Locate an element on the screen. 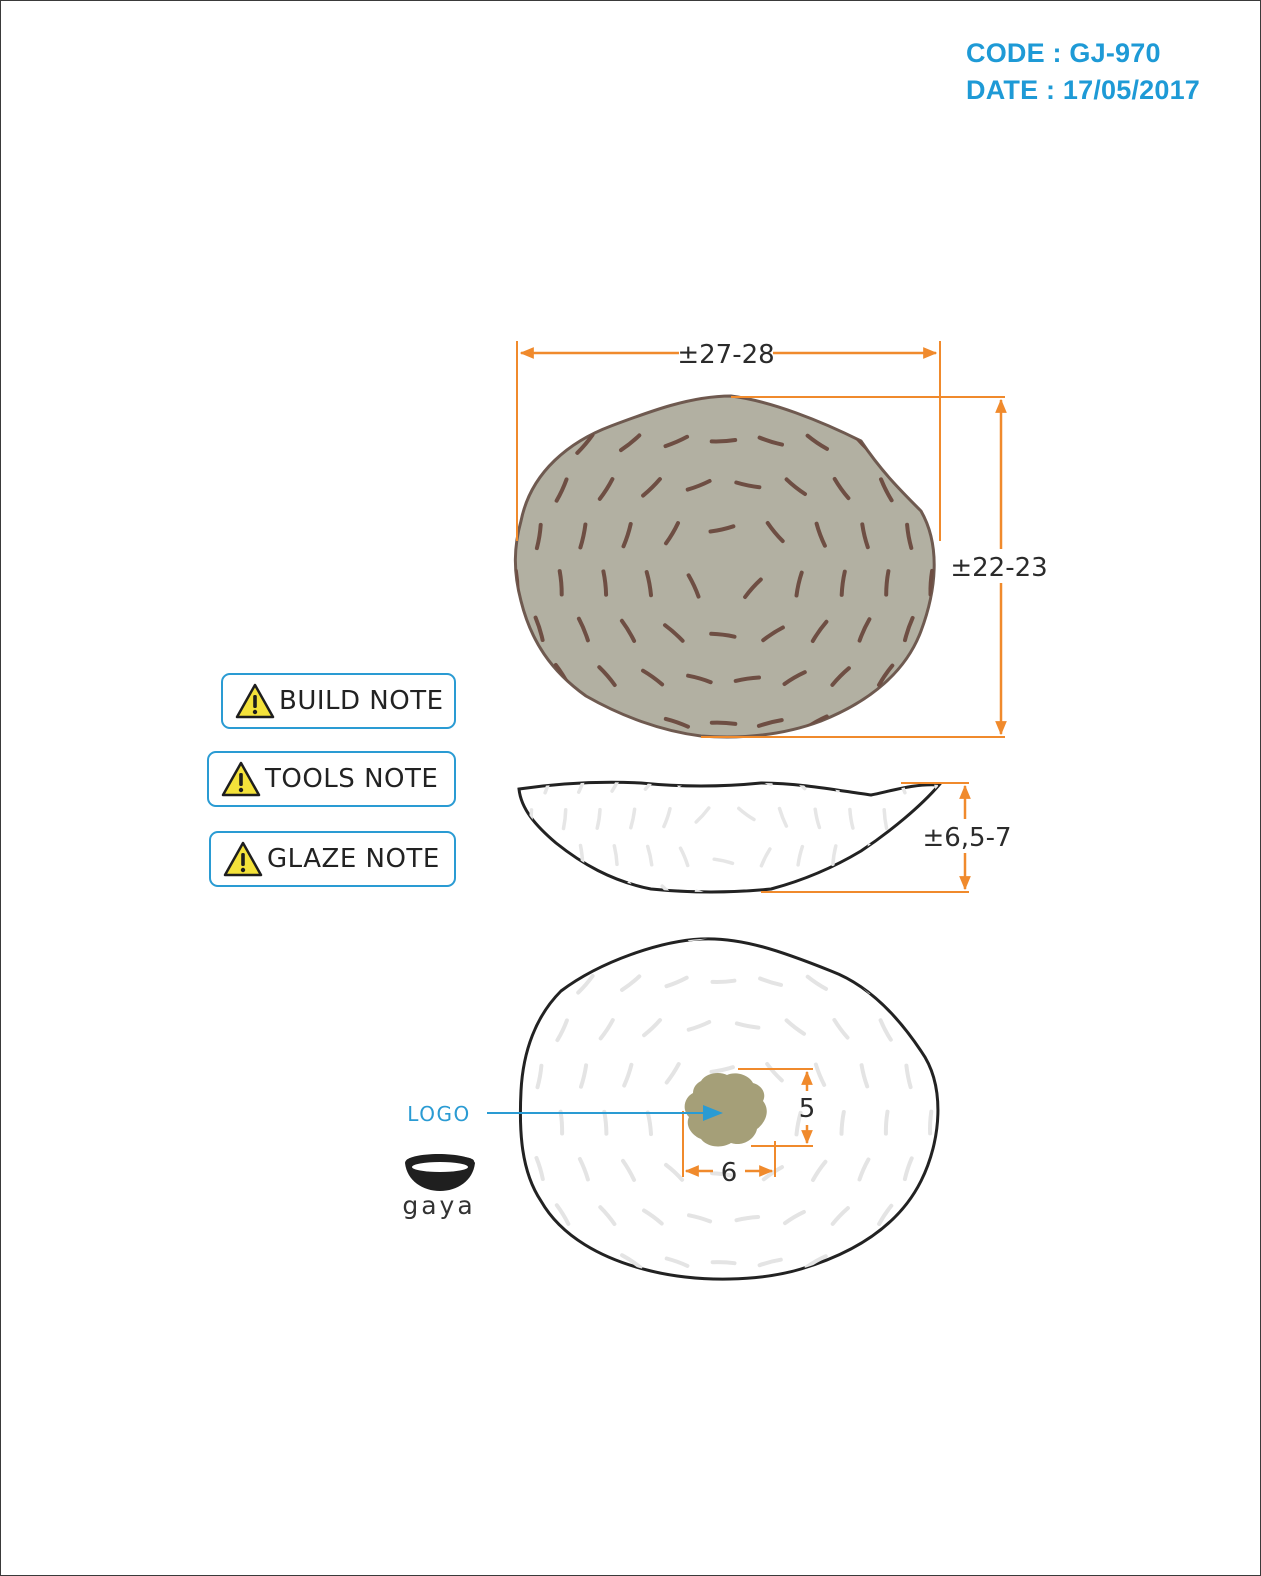  top-view-plate is located at coordinates (724, 566).